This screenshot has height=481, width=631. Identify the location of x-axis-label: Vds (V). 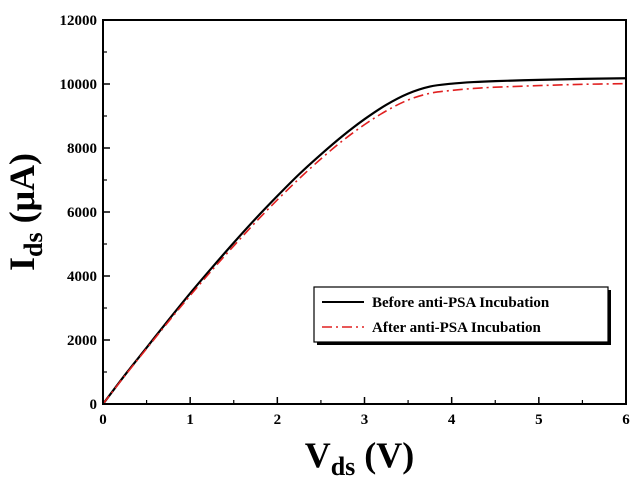
(360, 458).